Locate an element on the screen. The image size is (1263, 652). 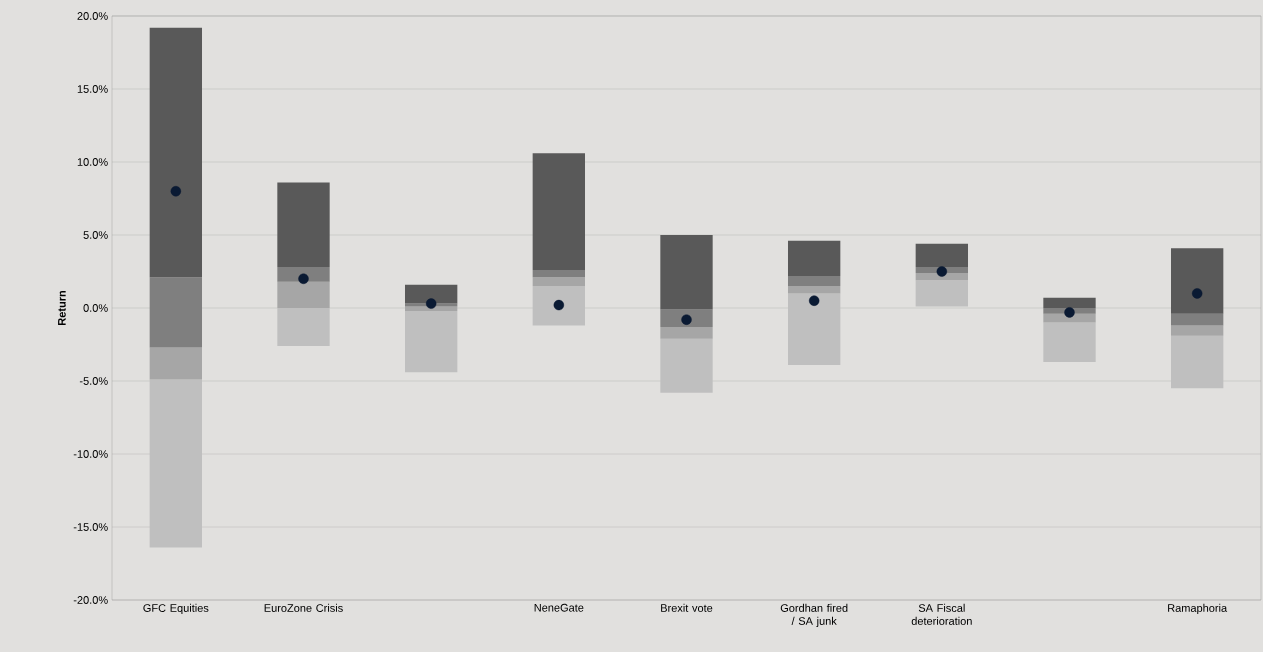
y-tick-label: -15.0% is located at coordinates (90, 527).